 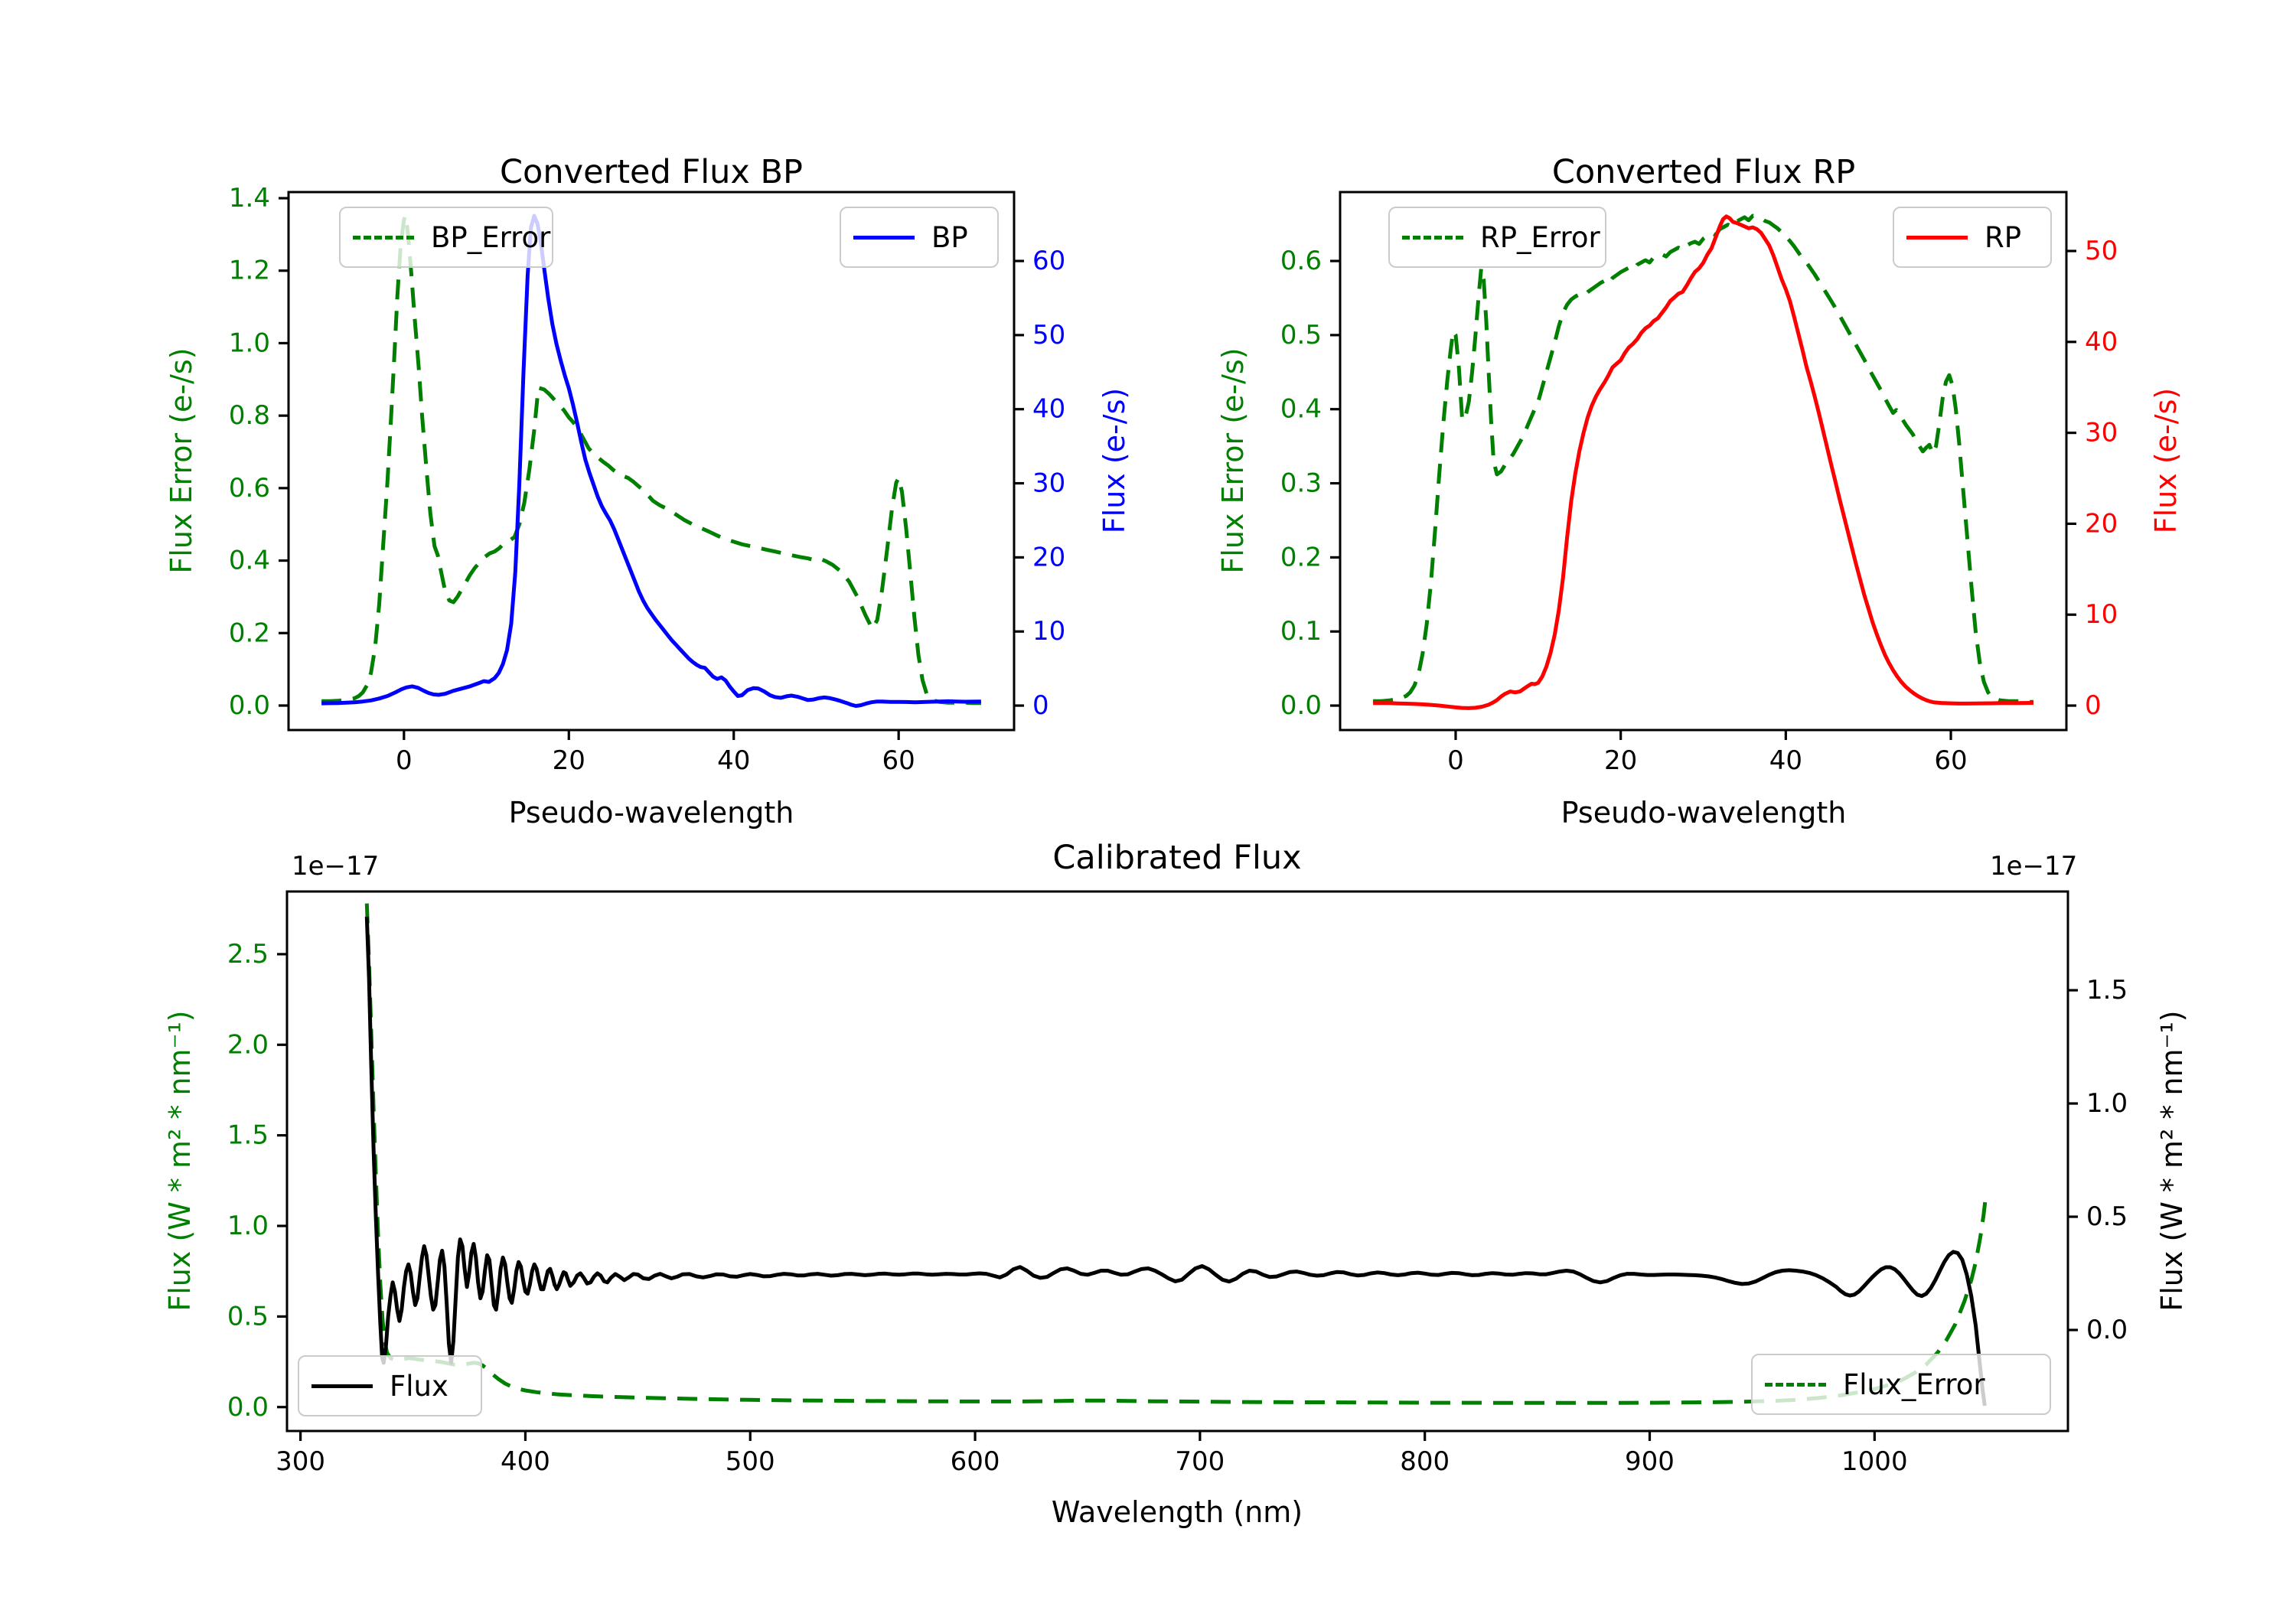 I want to click on x-axis-label-calibrated: Wavelength (nm), so click(x=1177, y=1512).